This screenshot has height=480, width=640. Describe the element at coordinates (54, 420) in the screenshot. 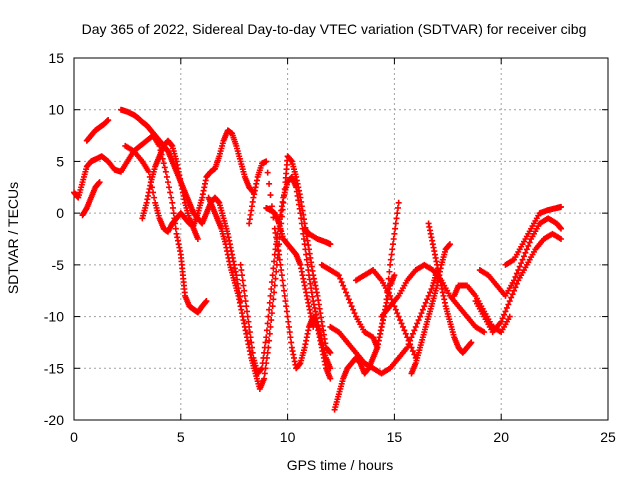

I see `y-tick-label: -20` at that location.